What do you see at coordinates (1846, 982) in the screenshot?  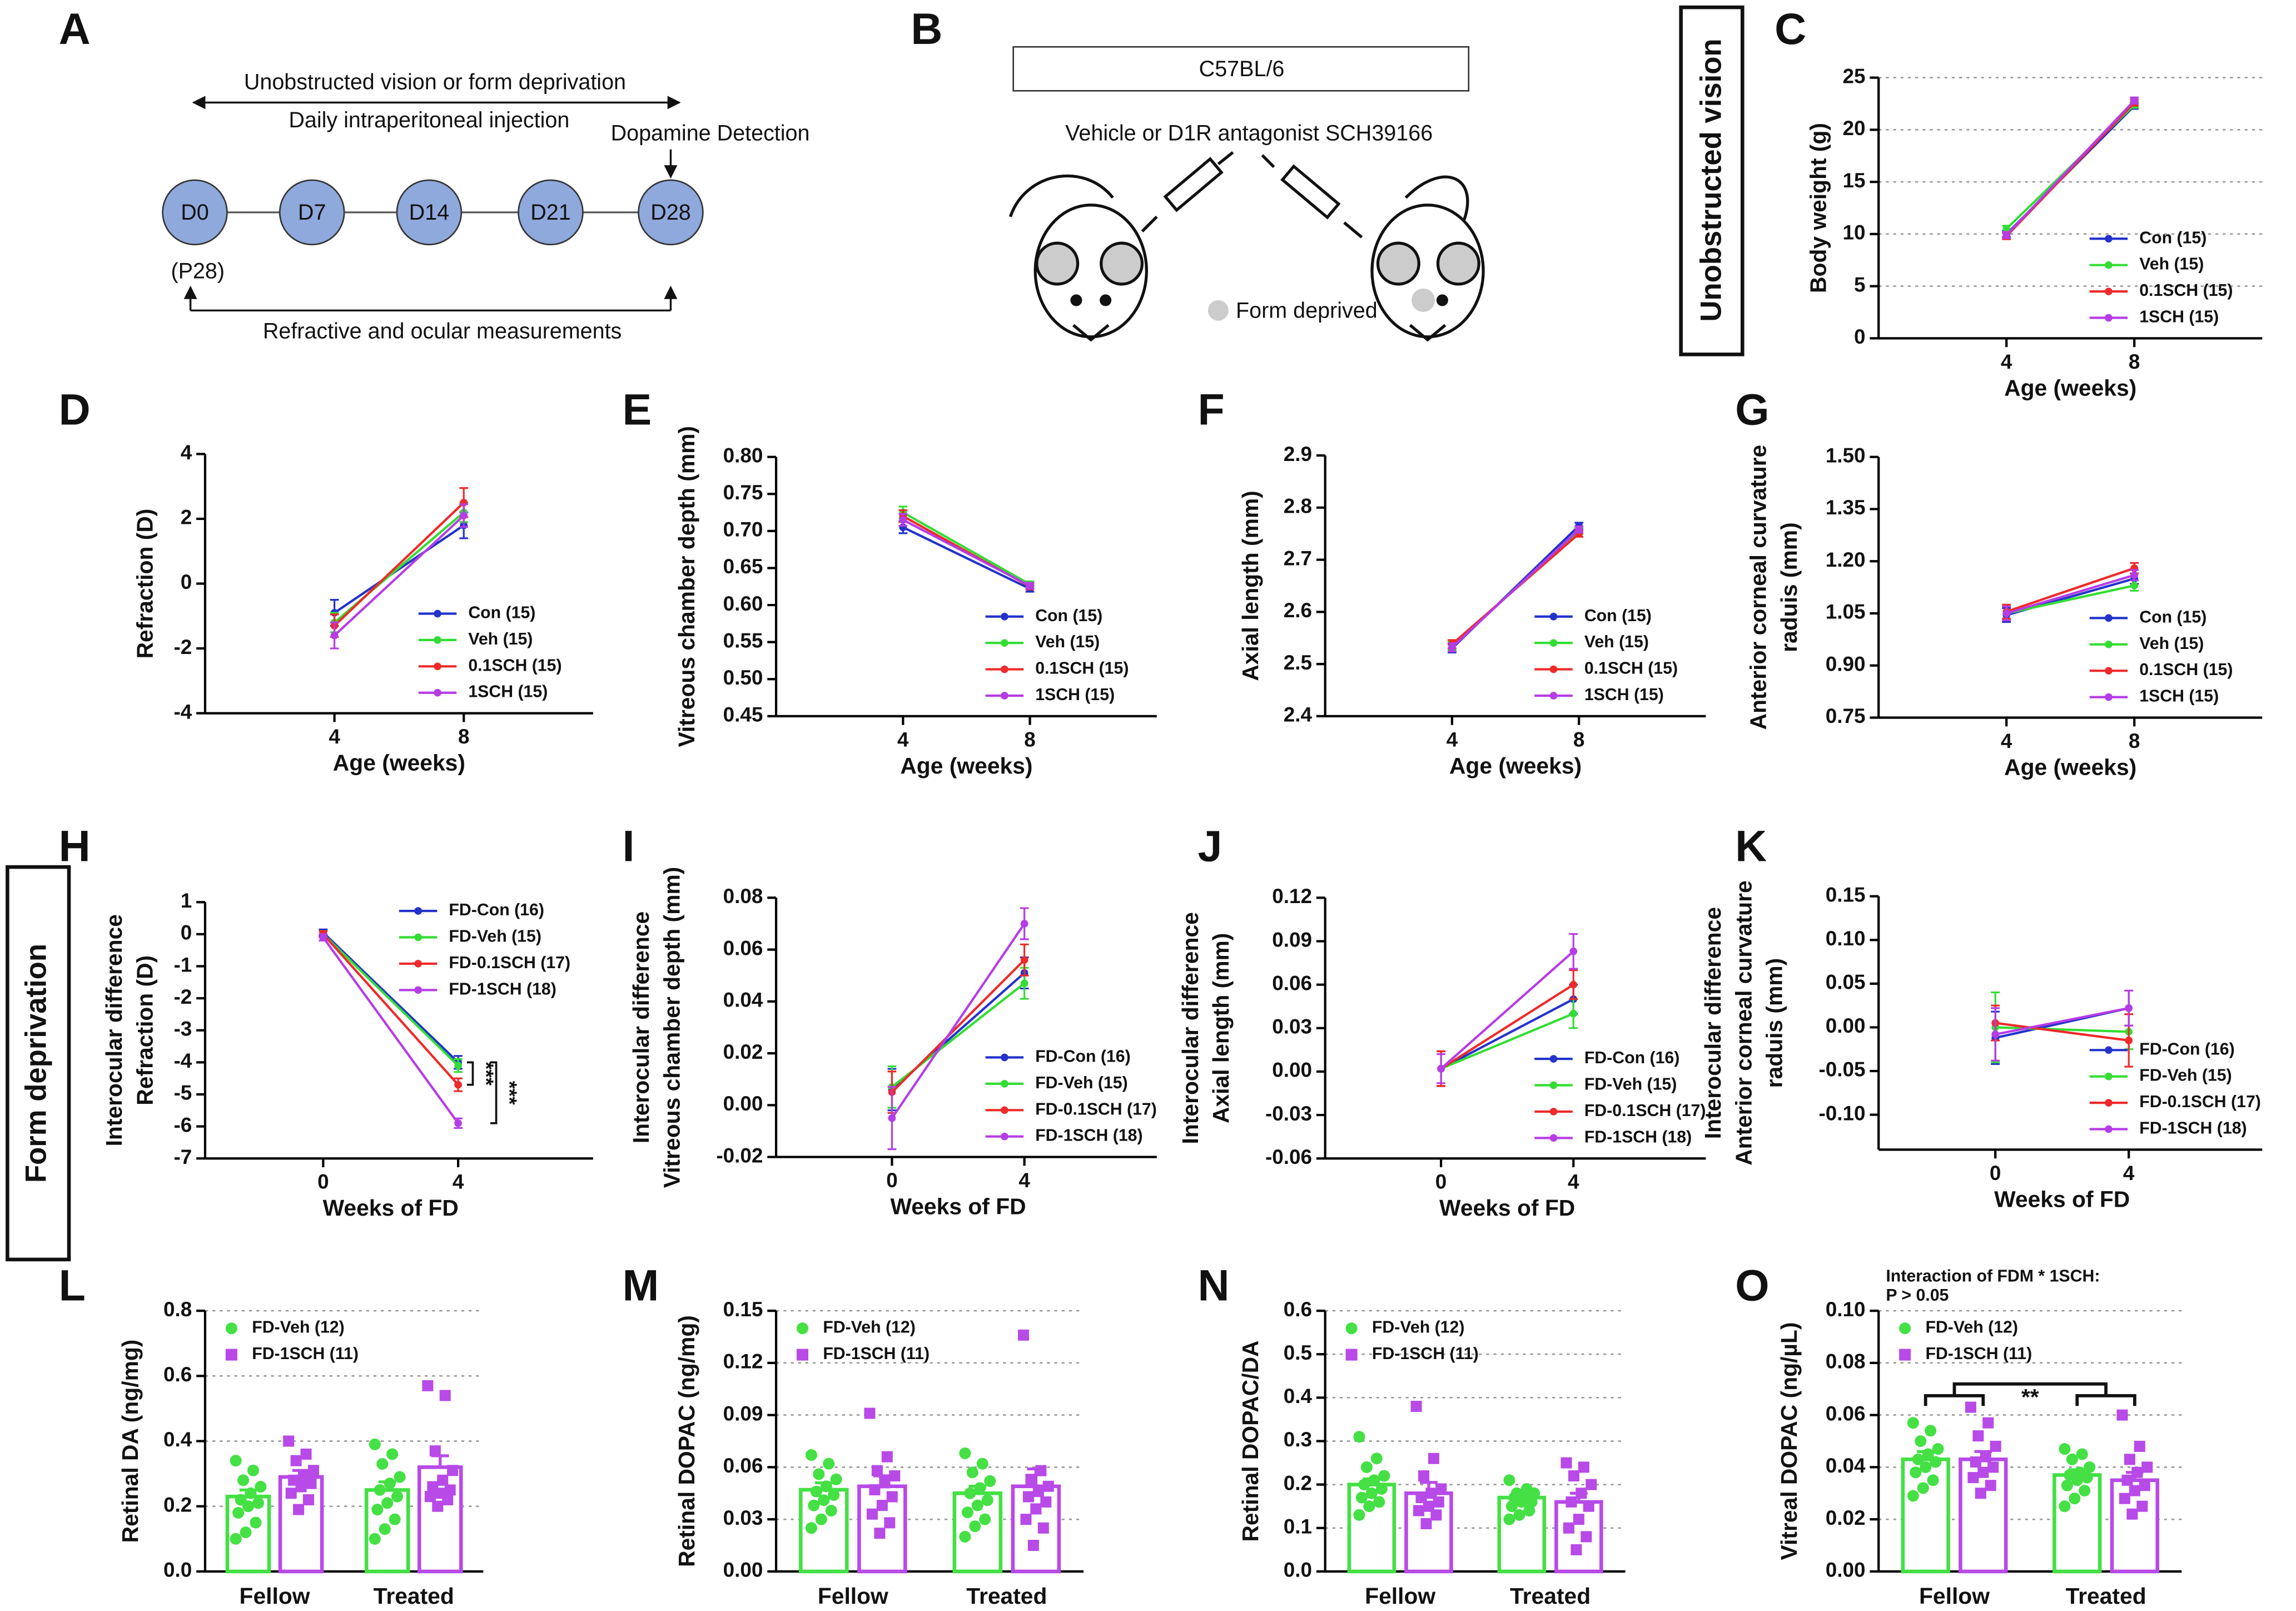 I see `y-tick-label: 0.05` at bounding box center [1846, 982].